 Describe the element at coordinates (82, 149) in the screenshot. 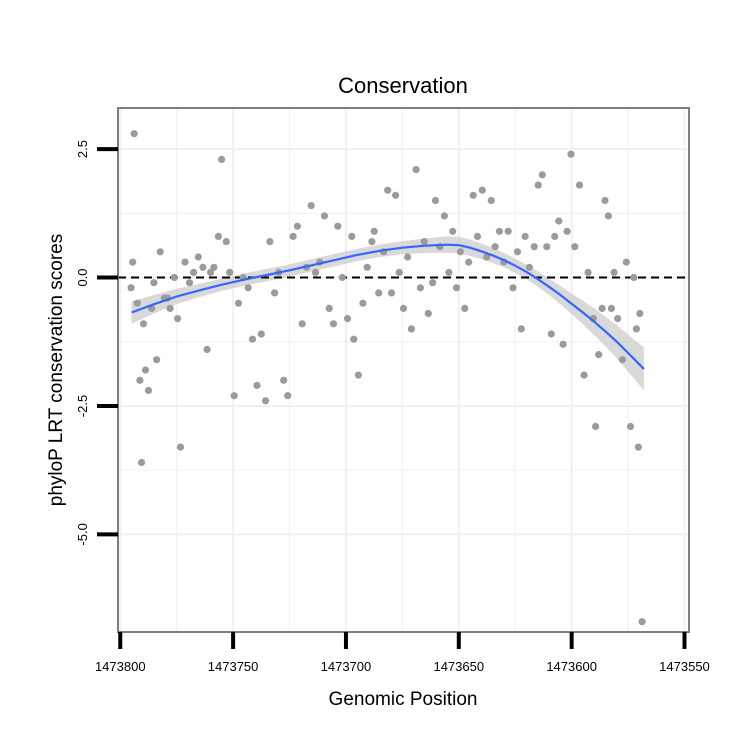

I see `y-tick-label: 2.5` at that location.